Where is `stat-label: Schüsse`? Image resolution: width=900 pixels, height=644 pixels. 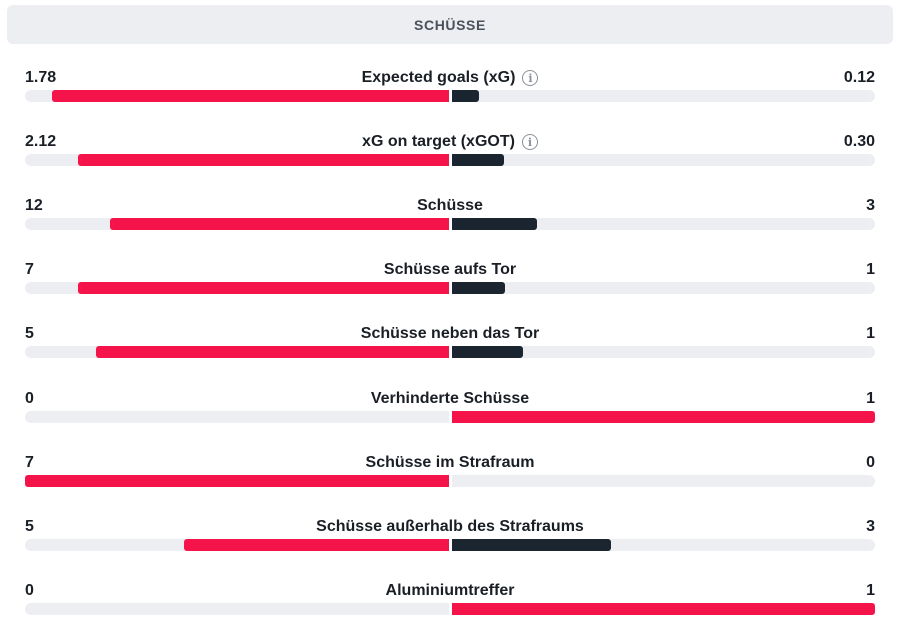
stat-label: Schüsse is located at coordinates (450, 205).